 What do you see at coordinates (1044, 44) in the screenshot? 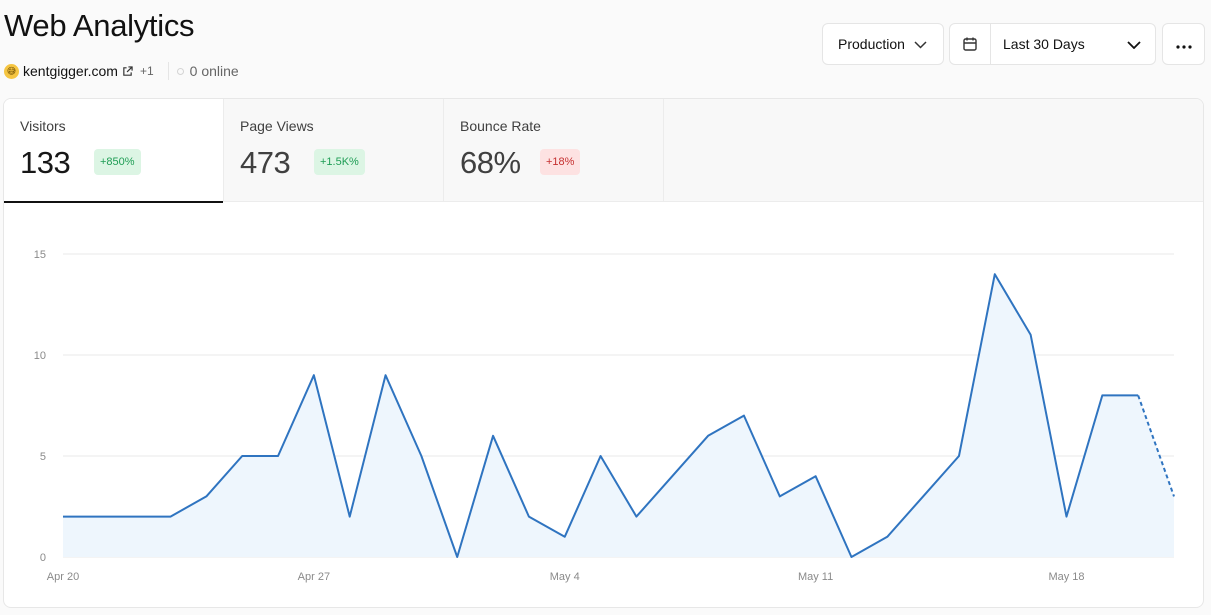
I see `date-range-label: Last 30 Days` at bounding box center [1044, 44].